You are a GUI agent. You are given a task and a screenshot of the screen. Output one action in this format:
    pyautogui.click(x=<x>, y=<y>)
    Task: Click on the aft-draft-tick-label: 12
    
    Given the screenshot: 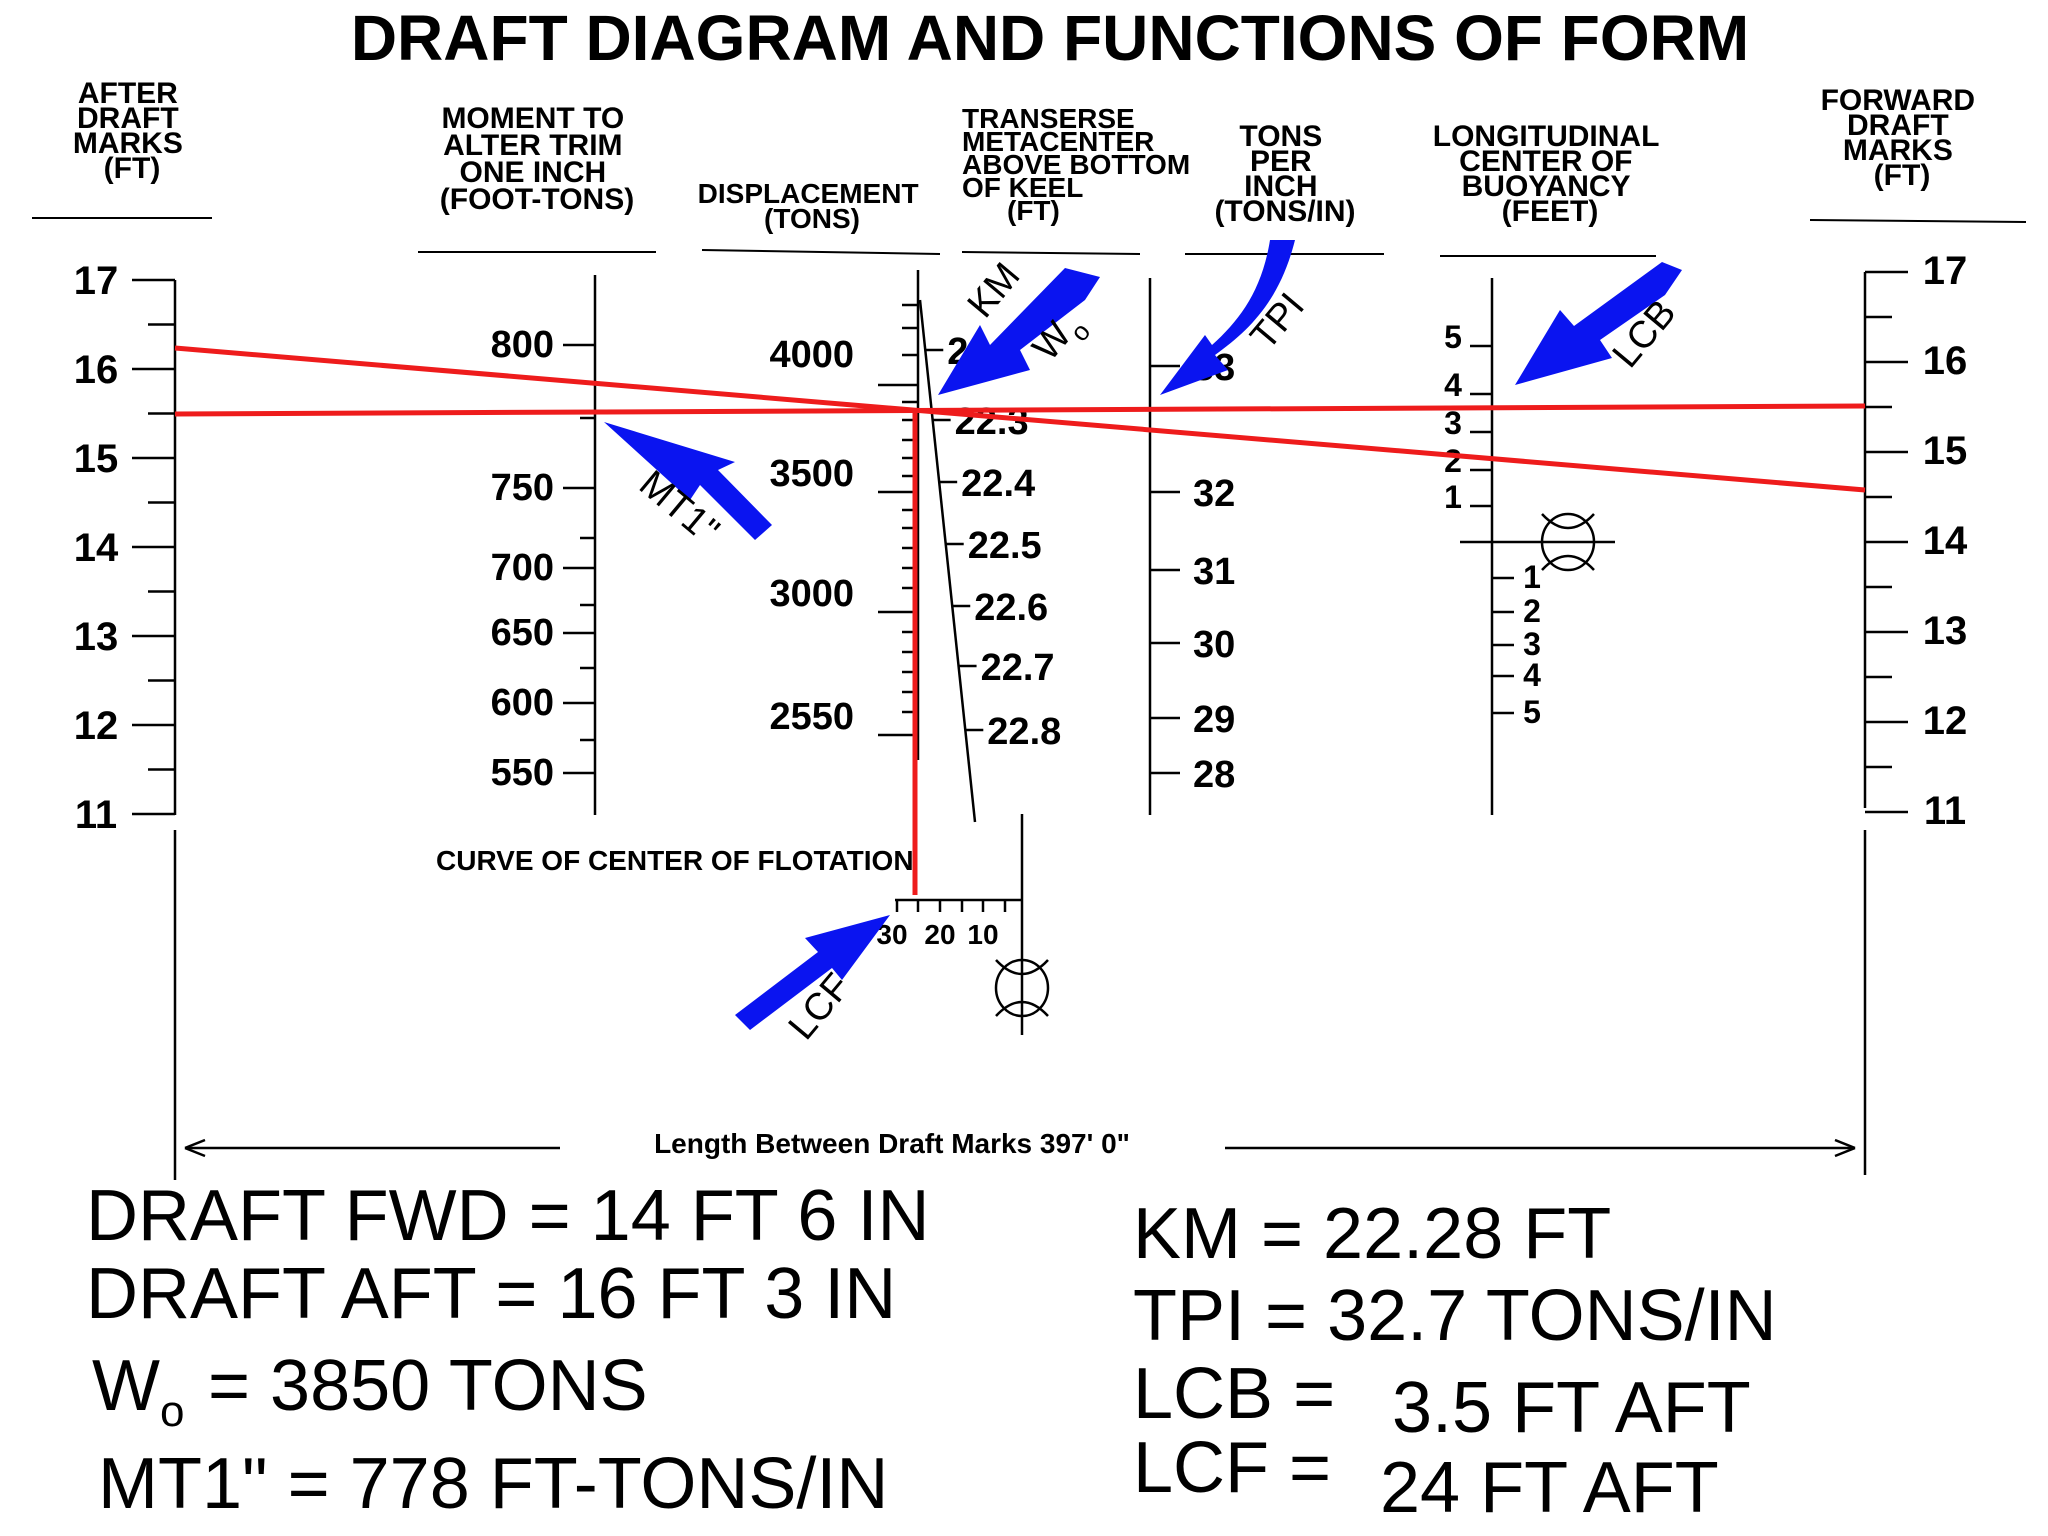 What is the action you would take?
    pyautogui.click(x=96, y=726)
    